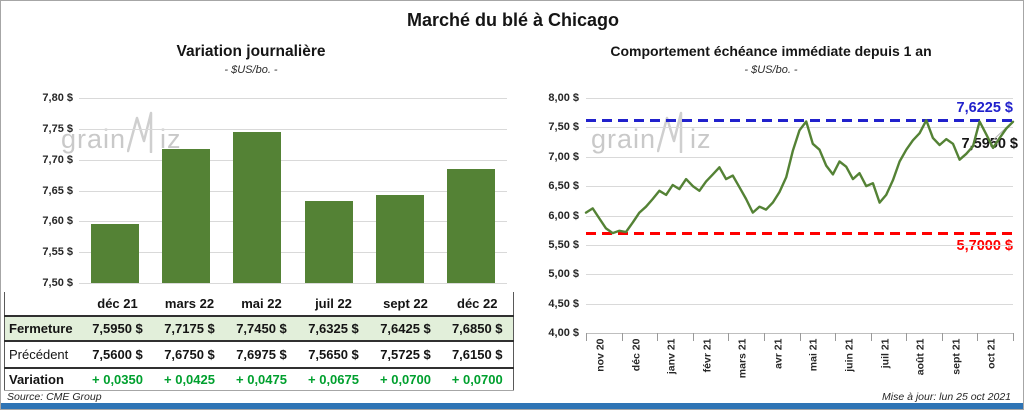  What do you see at coordinates (333, 304) in the screenshot?
I see `contract-month-header: juil 22` at bounding box center [333, 304].